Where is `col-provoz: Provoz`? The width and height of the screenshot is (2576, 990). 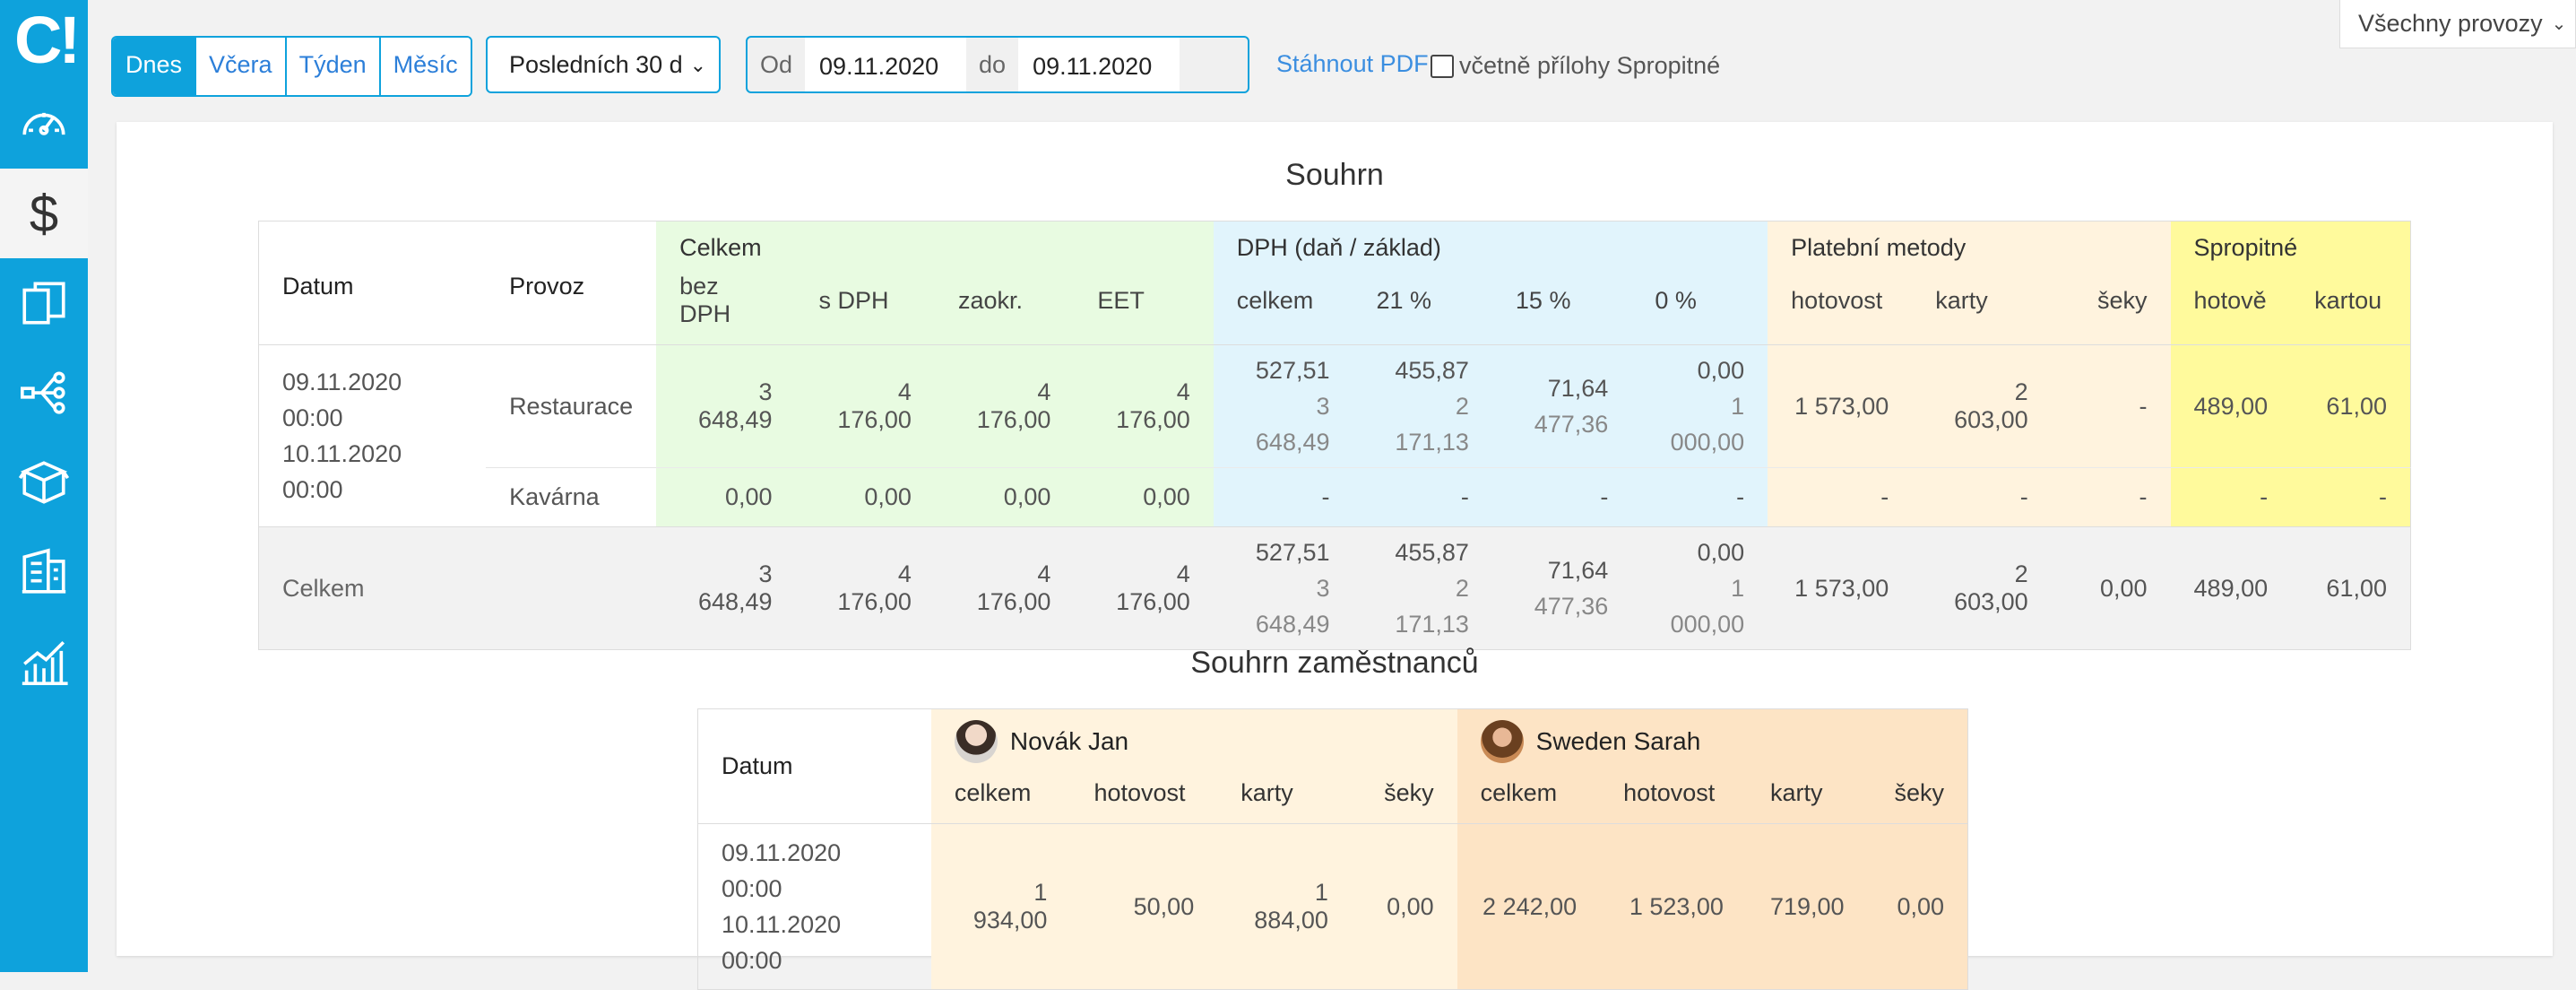 col-provoz: Provoz is located at coordinates (547, 286).